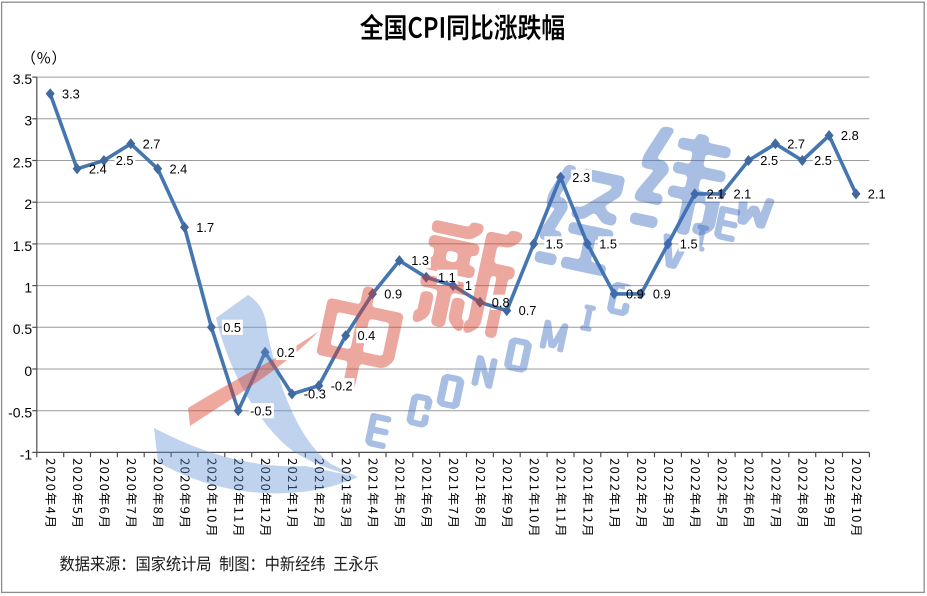 Image resolution: width=927 pixels, height=596 pixels. I want to click on svg-text: 3.3, so click(71, 93).